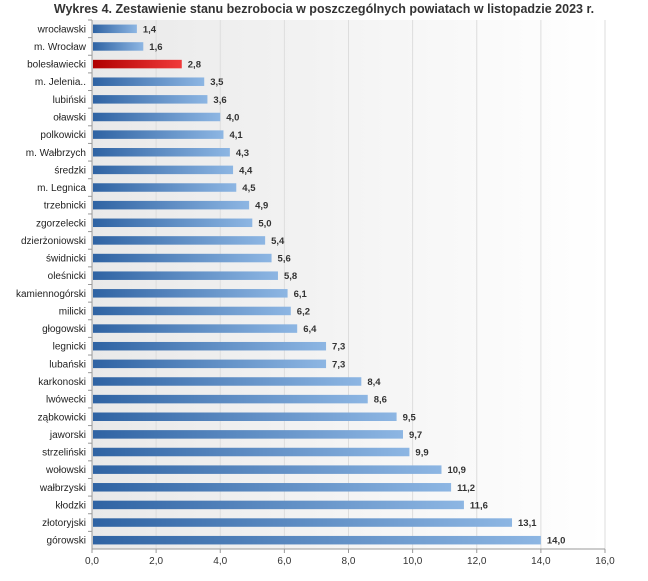 The image size is (648, 581). Describe the element at coordinates (69, 100) in the screenshot. I see `category-label: lubiński` at that location.